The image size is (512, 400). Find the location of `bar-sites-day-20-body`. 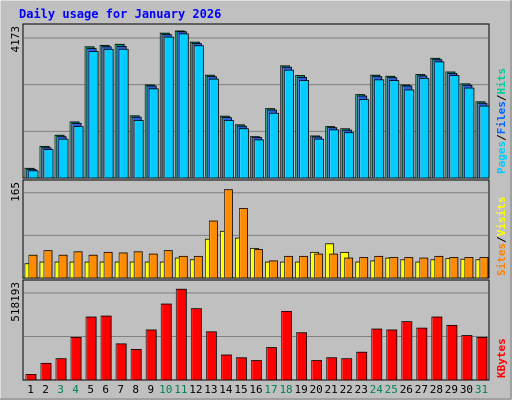

bar-sites-day-20-body is located at coordinates (319, 266).